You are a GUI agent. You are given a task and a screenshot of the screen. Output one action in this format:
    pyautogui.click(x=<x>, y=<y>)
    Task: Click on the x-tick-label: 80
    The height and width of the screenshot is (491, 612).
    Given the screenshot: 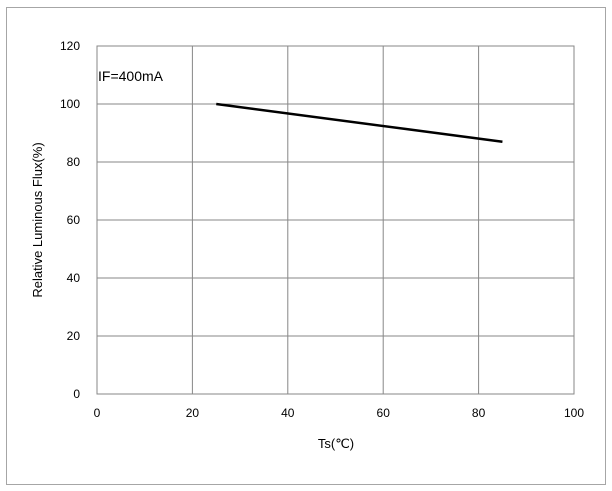 What is the action you would take?
    pyautogui.click(x=479, y=413)
    